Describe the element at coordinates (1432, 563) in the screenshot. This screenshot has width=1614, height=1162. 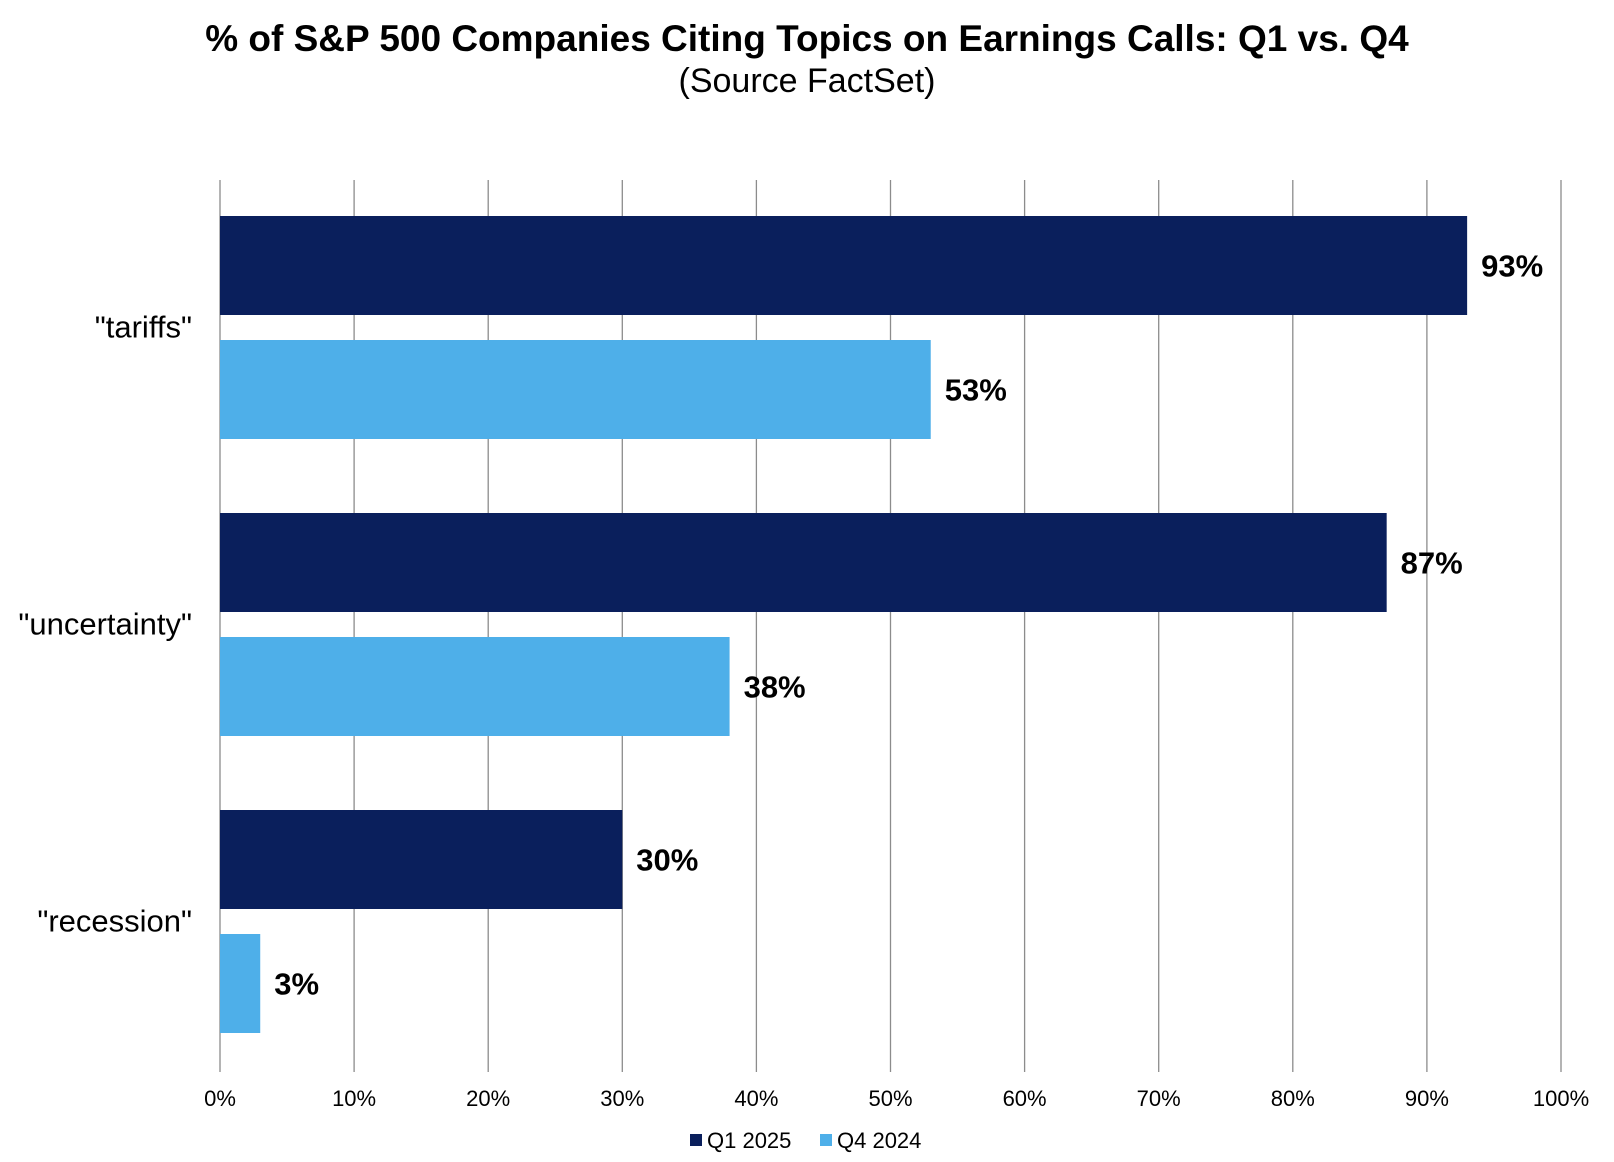
I see `data-label: 87%` at that location.